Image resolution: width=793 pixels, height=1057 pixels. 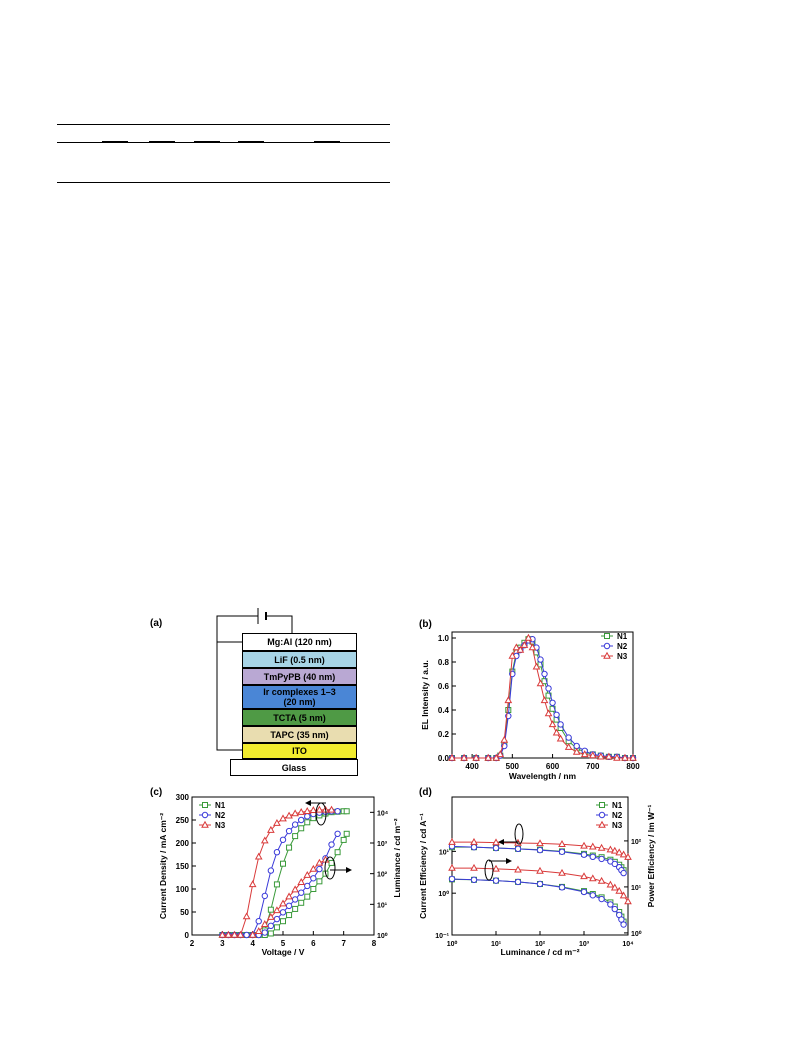 What do you see at coordinates (183, 820) in the screenshot?
I see `y-tick-label: 250` at bounding box center [183, 820].